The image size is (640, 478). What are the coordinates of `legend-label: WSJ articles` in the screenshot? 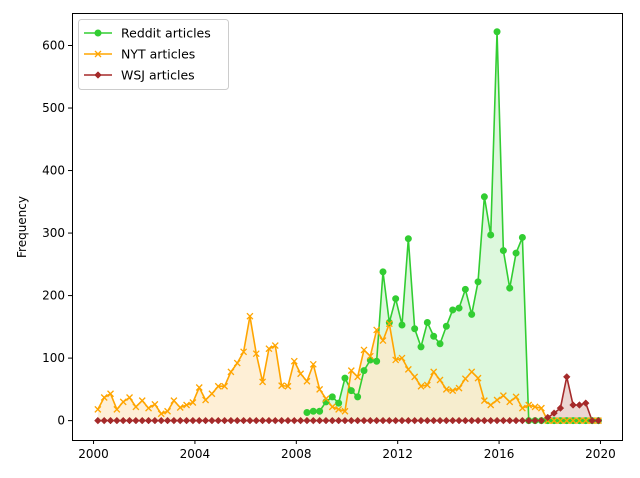 It's located at (158, 75).